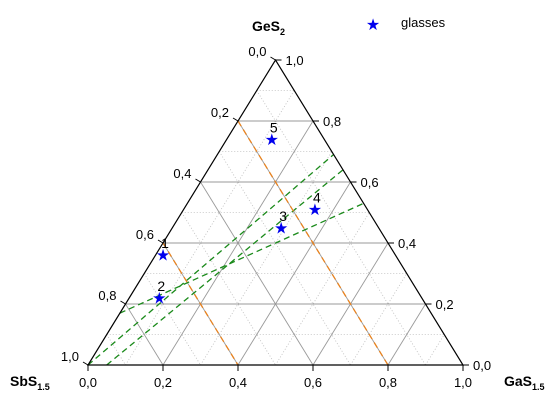  Describe the element at coordinates (220, 112) in the screenshot. I see `left-tick-label: 0,2` at that location.